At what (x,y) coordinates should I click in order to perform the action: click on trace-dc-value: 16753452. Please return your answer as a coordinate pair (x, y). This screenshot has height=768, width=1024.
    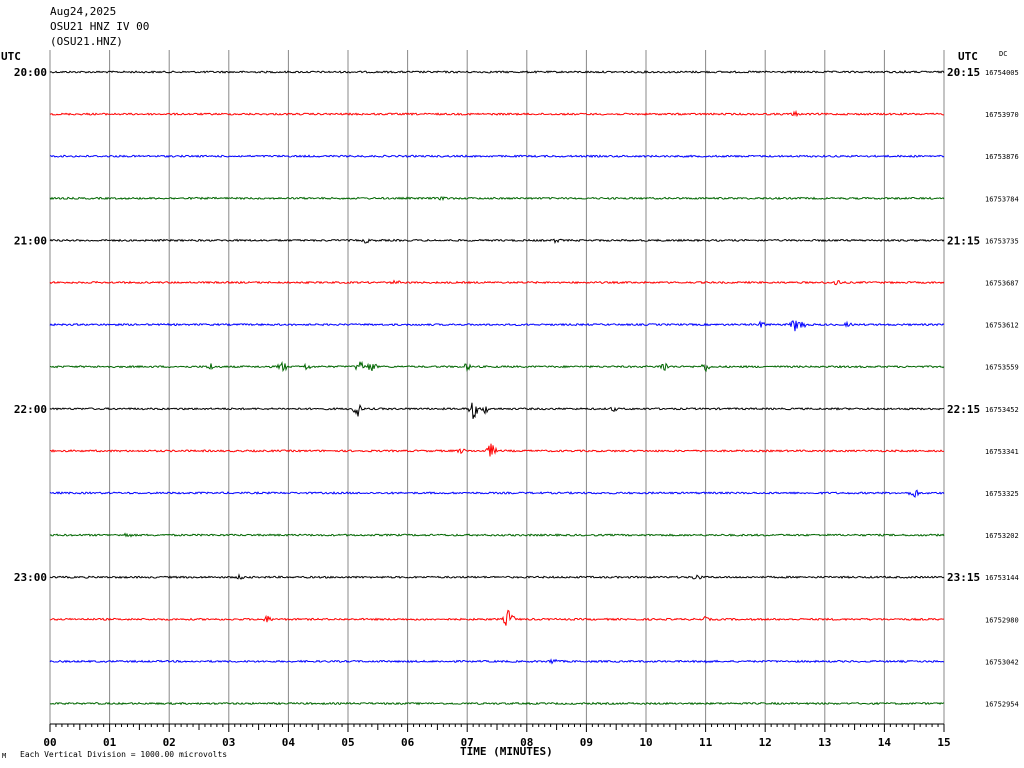
    Looking at the image, I should click on (1002, 410).